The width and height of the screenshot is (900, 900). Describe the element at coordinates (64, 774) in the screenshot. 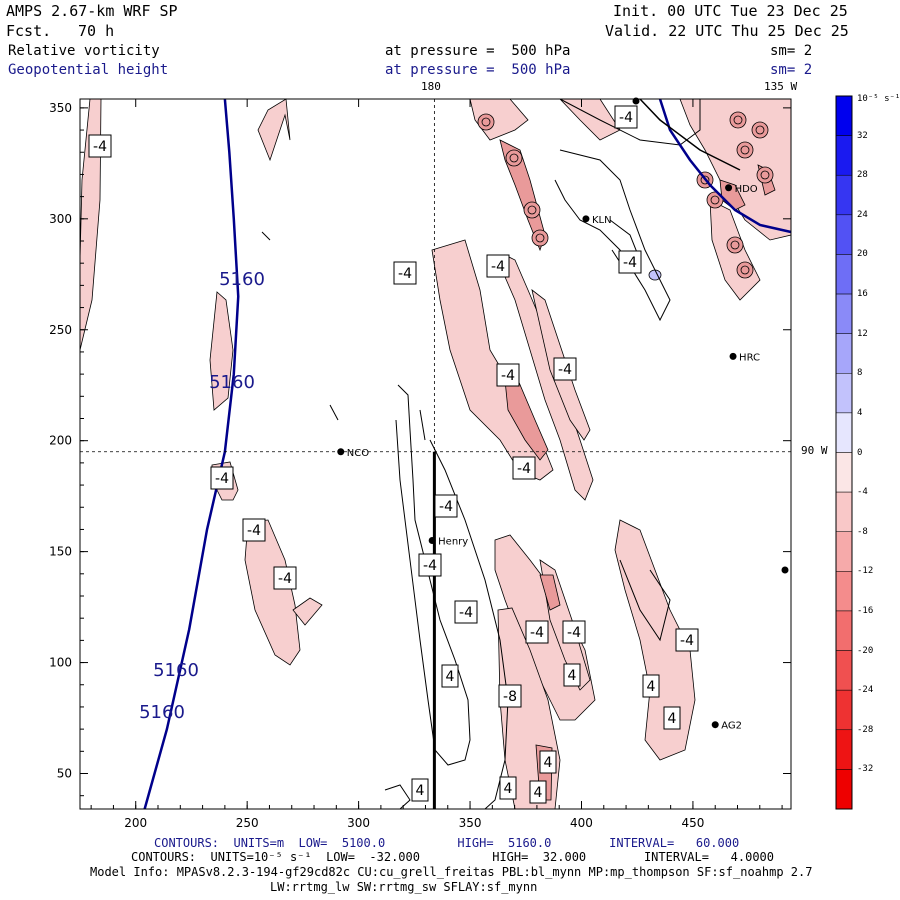

I see `y-tick-label: 50` at that location.